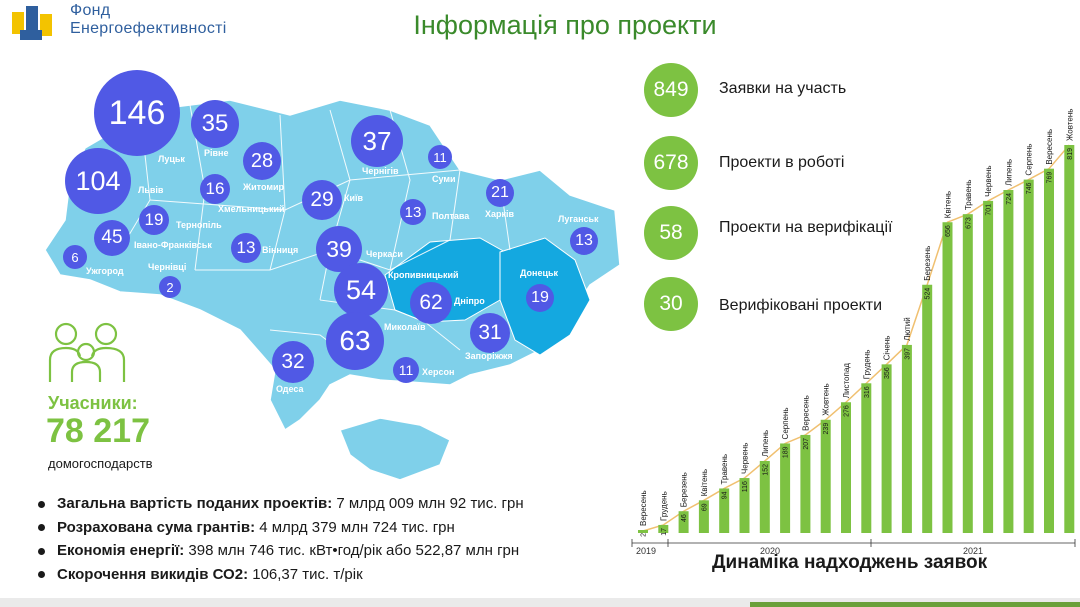 This screenshot has width=1080, height=607. I want to click on bubble-cherkasy: 39, so click(339, 249).